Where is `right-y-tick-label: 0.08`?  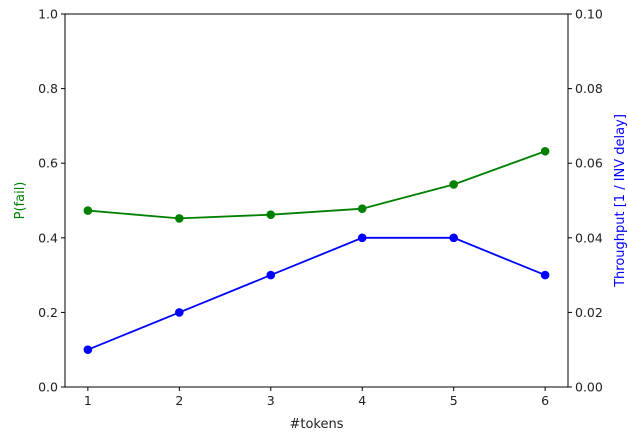 right-y-tick-label: 0.08 is located at coordinates (589, 88).